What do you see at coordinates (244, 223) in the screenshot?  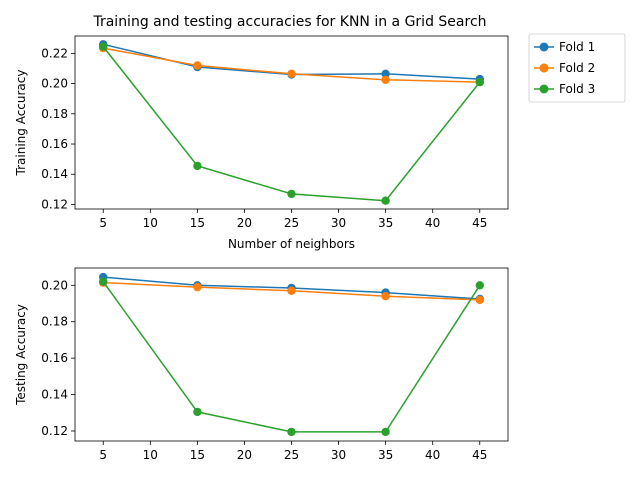 I see `train-x-tick-label-20: 20` at bounding box center [244, 223].